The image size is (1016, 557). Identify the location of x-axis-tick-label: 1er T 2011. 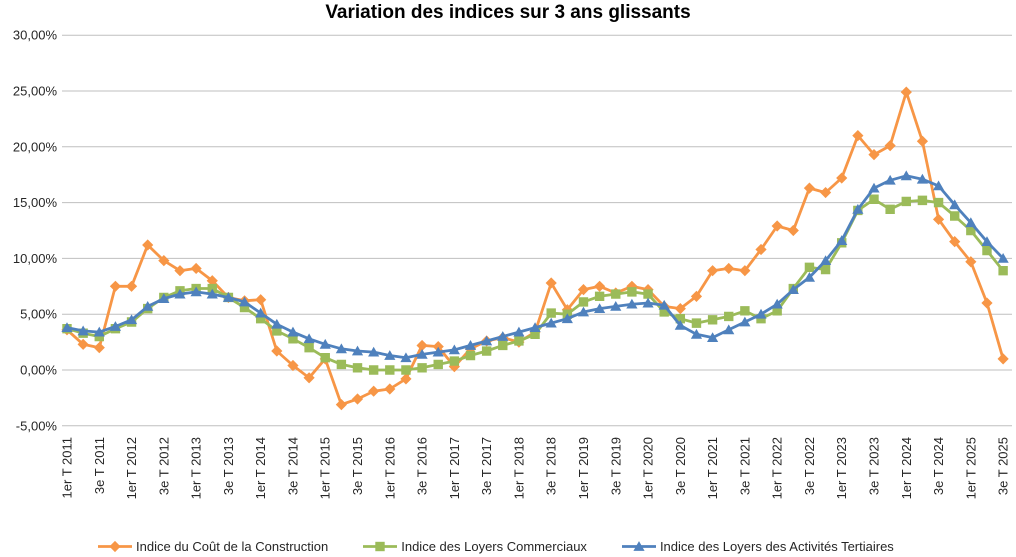
(67, 467).